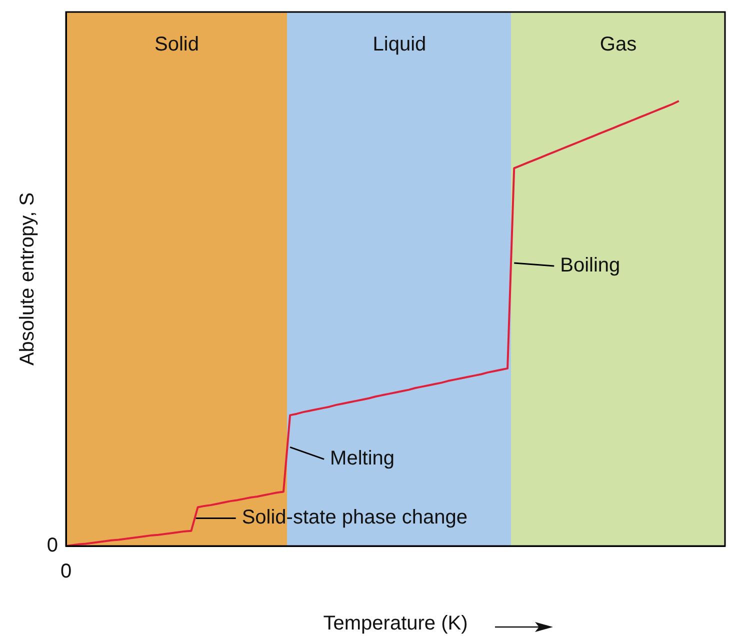  Describe the element at coordinates (27, 279) in the screenshot. I see `y-axis-title: Absolute entropy, S` at that location.